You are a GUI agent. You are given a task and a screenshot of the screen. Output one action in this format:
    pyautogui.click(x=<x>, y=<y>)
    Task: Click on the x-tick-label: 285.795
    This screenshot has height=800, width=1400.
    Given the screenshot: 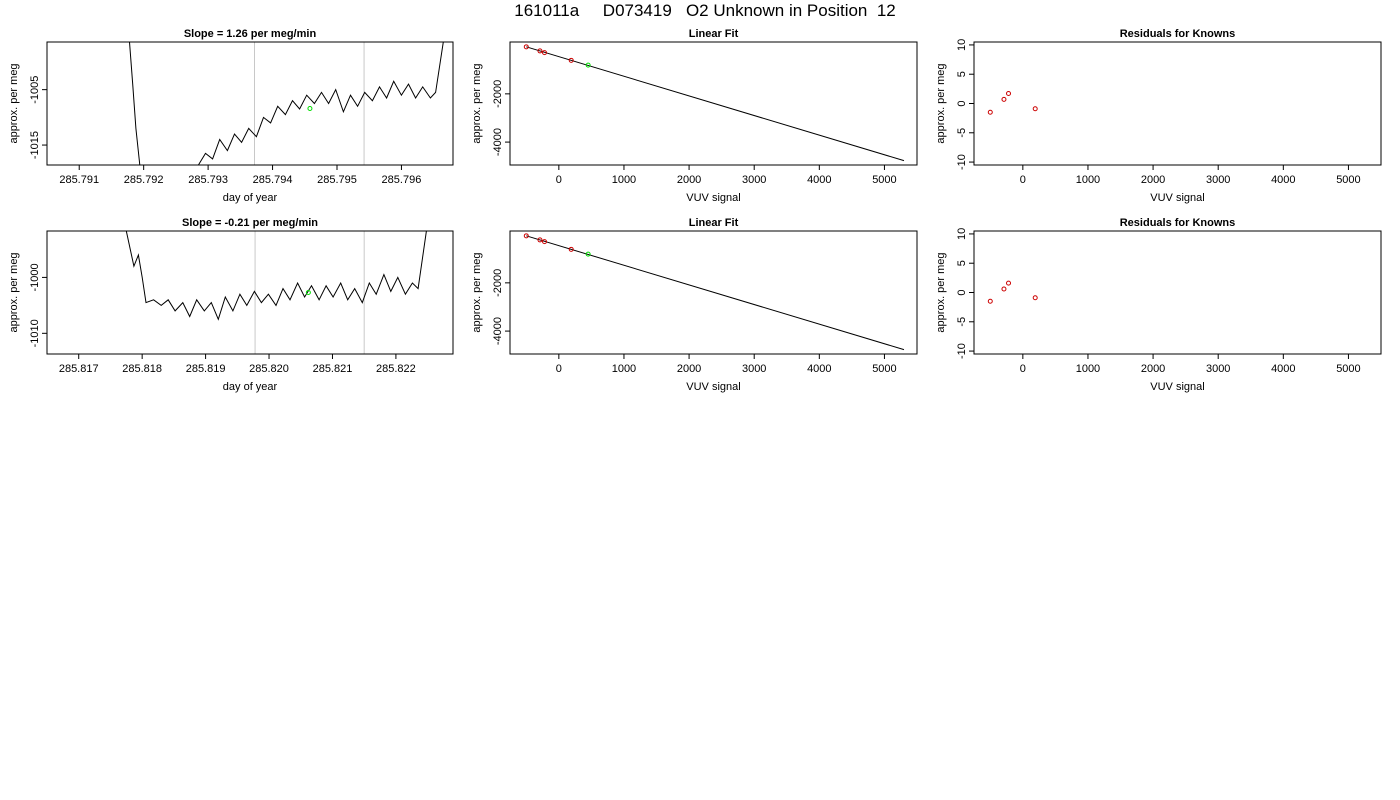 What is the action you would take?
    pyautogui.click(x=337, y=180)
    